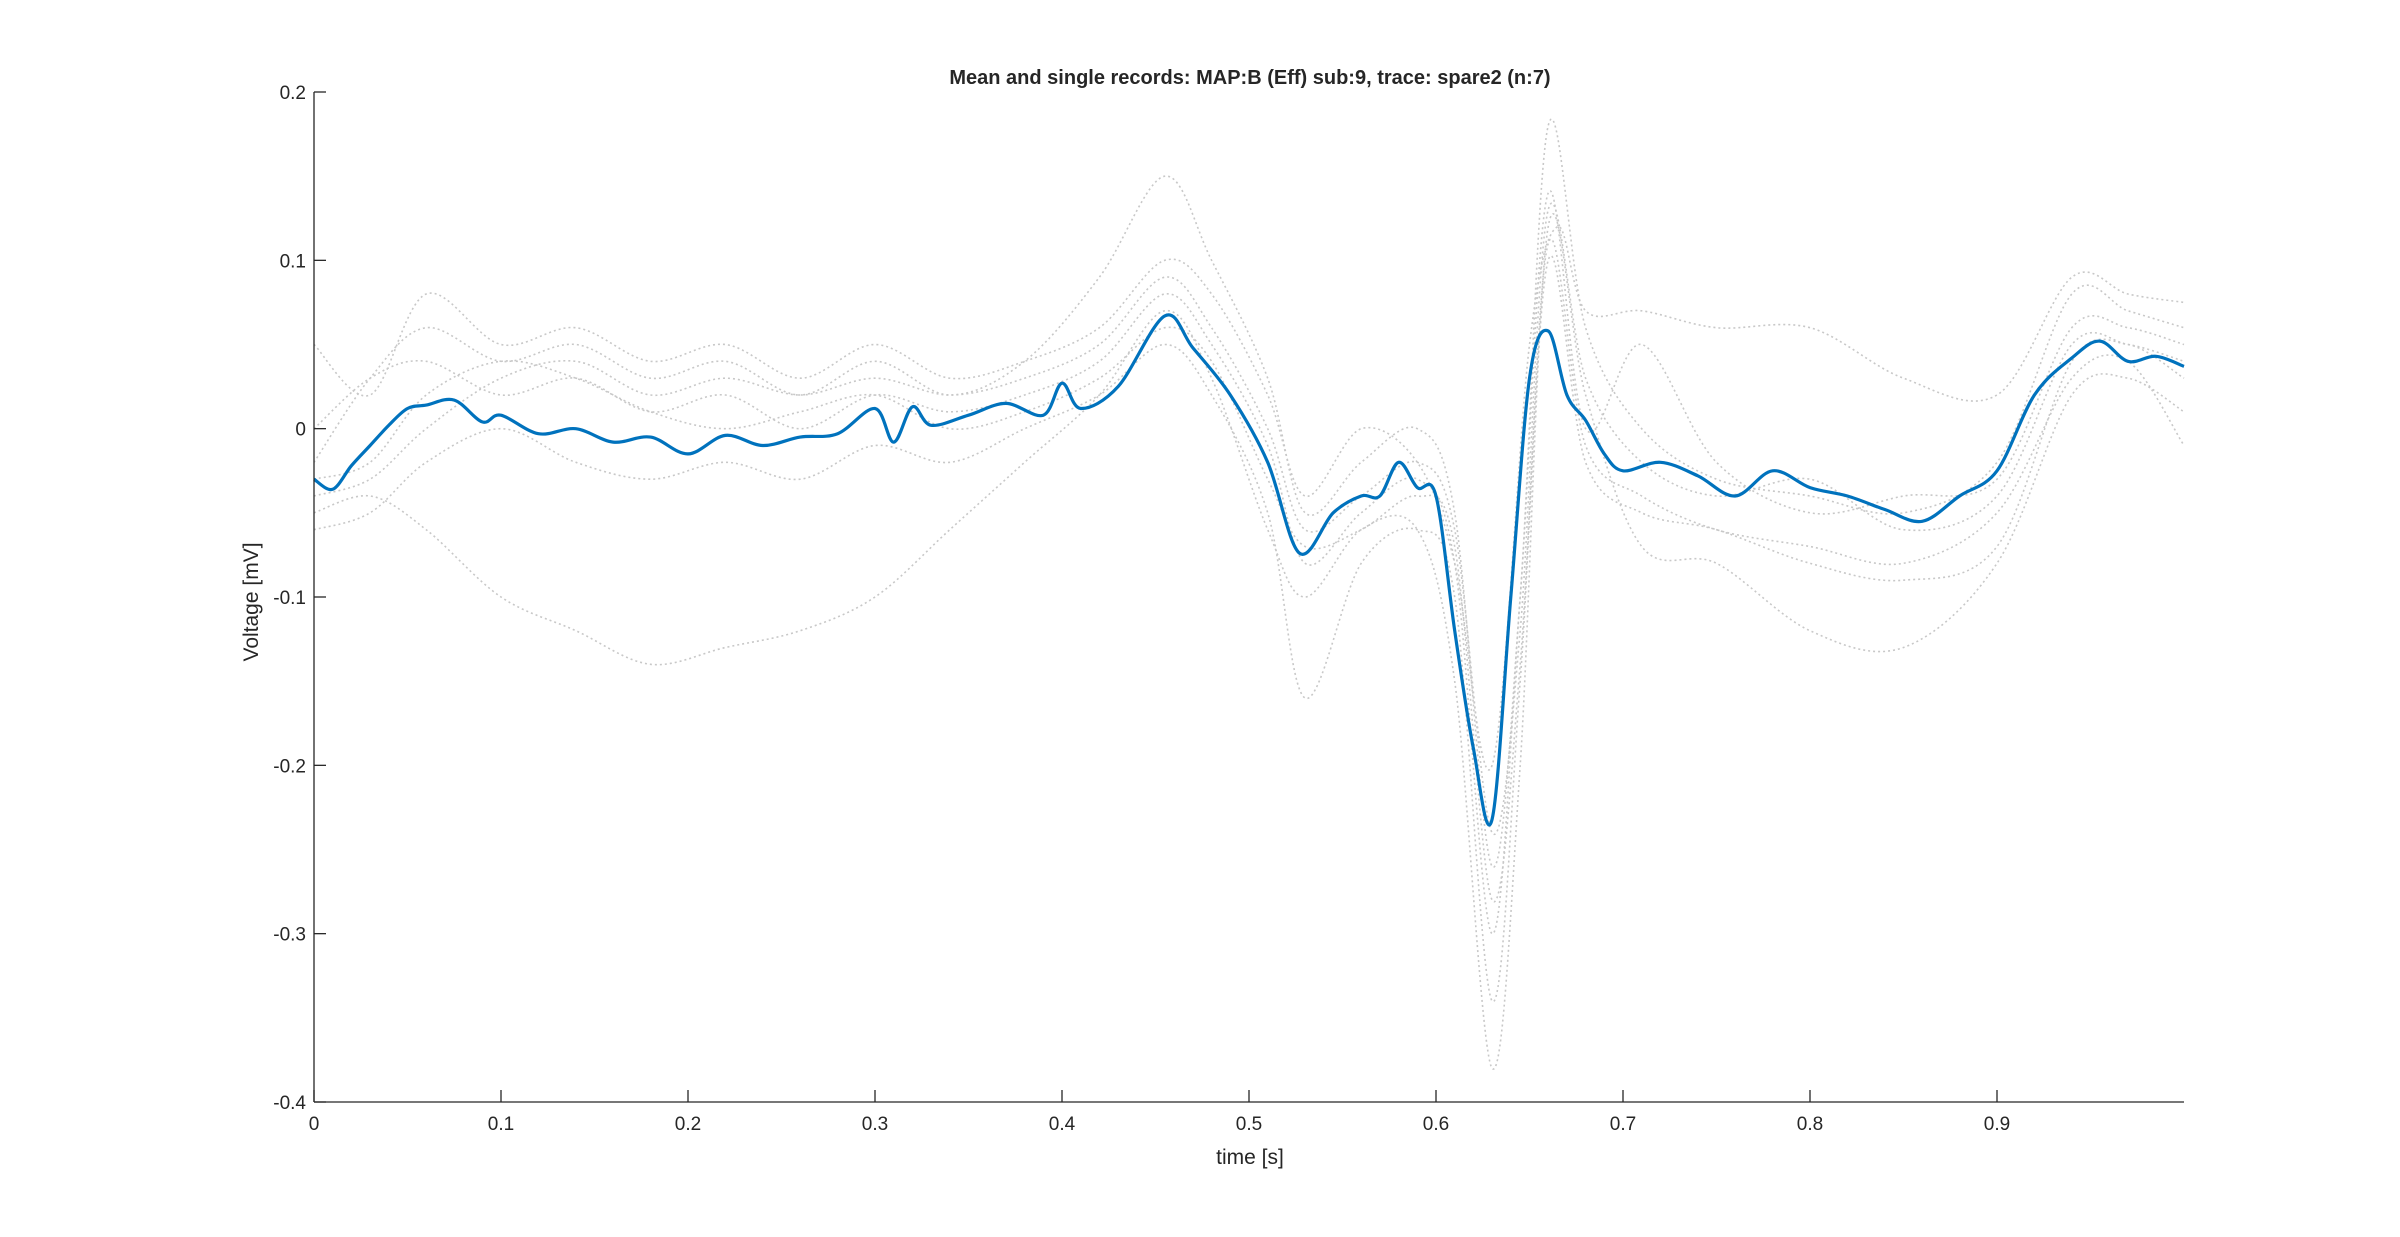 The image size is (2400, 1237). Describe the element at coordinates (1249, 1124) in the screenshot. I see `x-tick-label: 0.5` at that location.